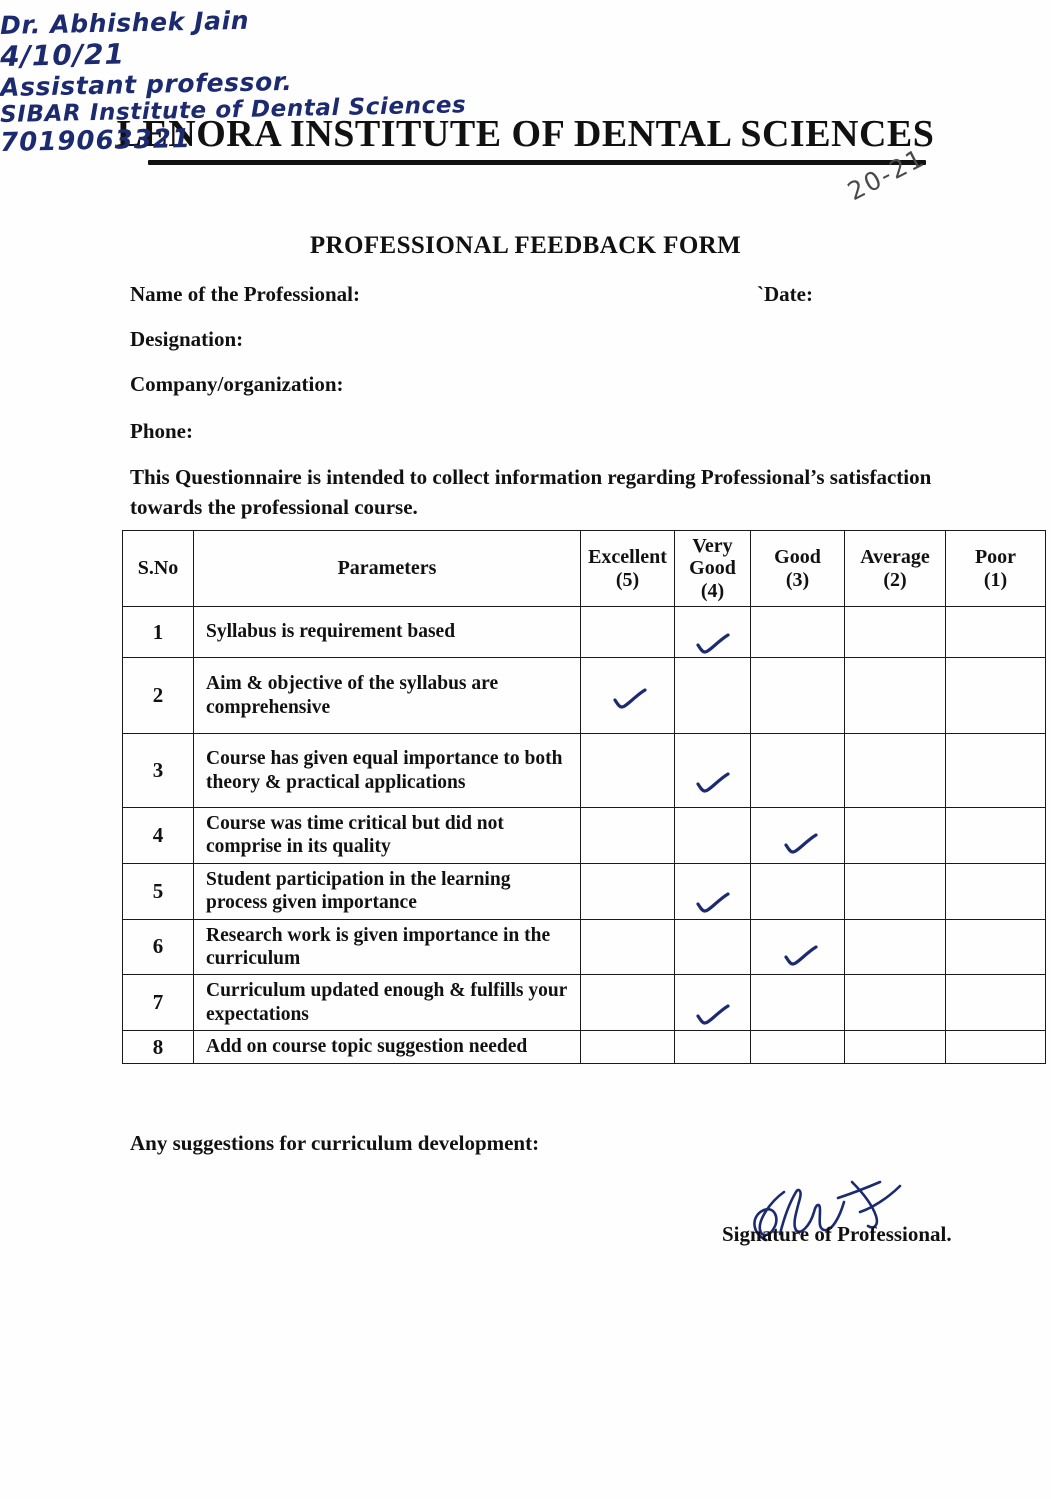 The image size is (1051, 1499). What do you see at coordinates (525, 134) in the screenshot?
I see `institute-title: LENORA INSTITUTE OF DENTAL SCIENCES` at bounding box center [525, 134].